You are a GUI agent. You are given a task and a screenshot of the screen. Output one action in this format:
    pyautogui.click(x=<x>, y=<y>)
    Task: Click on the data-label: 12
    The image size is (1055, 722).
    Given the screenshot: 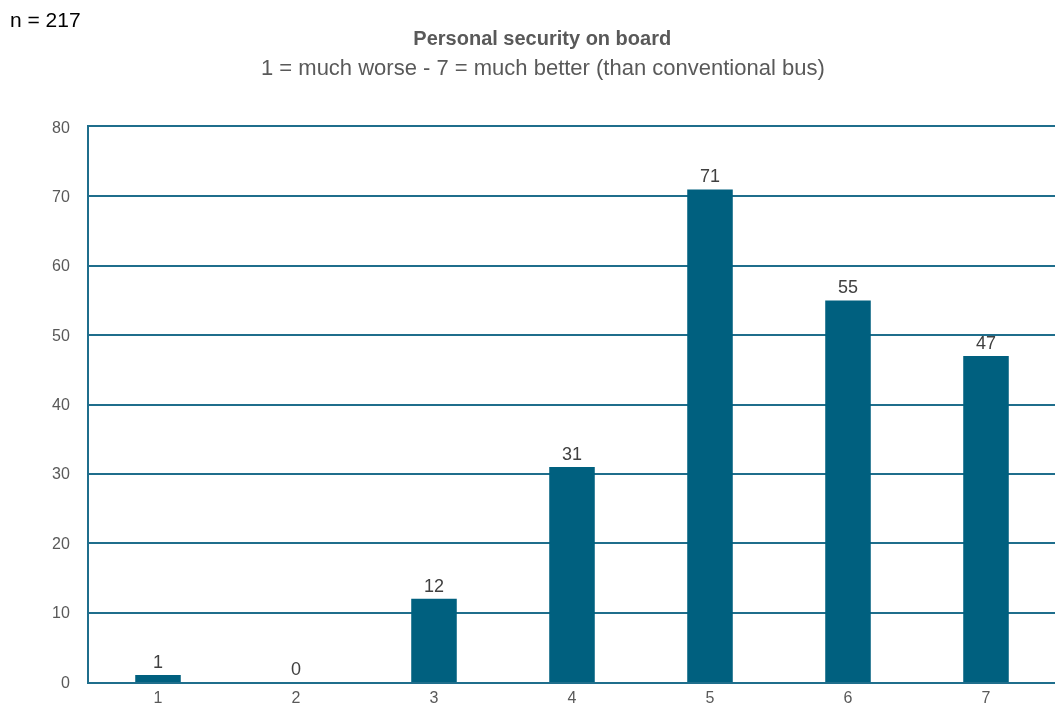 What is the action you would take?
    pyautogui.click(x=434, y=585)
    